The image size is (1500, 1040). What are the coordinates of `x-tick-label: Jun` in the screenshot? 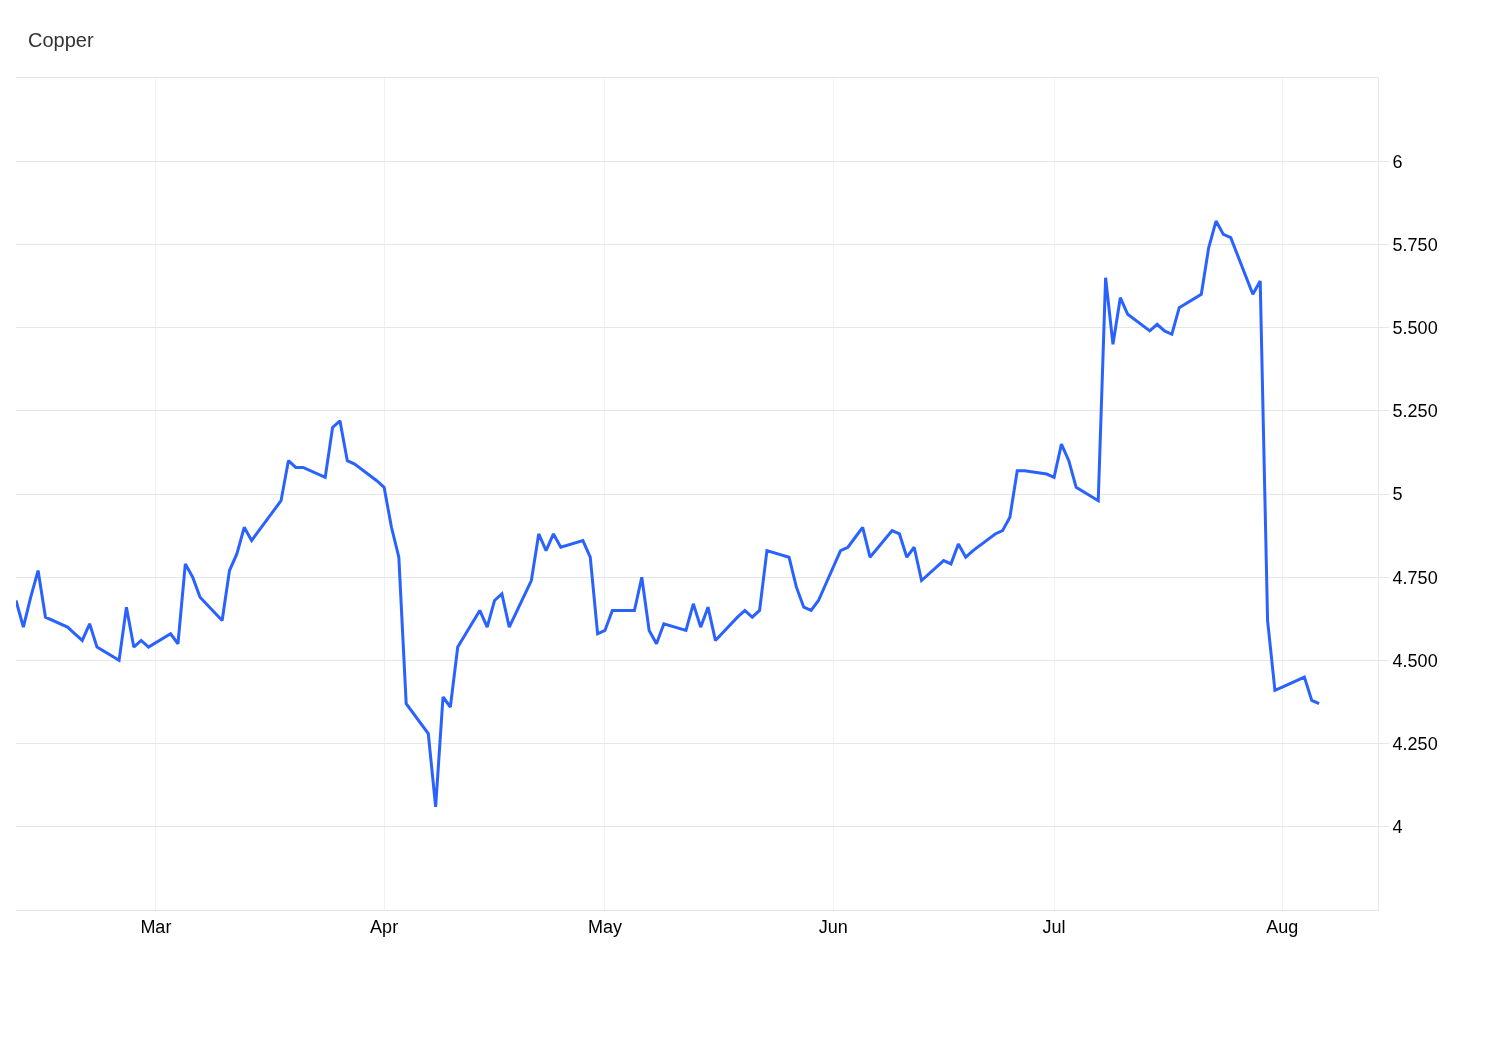 It's located at (833, 926).